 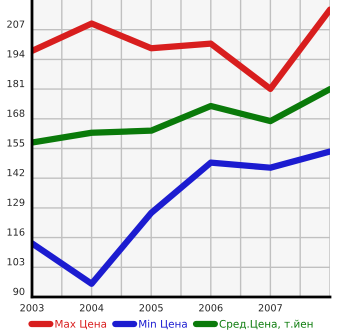 What do you see at coordinates (16, 54) in the screenshot?
I see `y-tick-label: 194` at bounding box center [16, 54].